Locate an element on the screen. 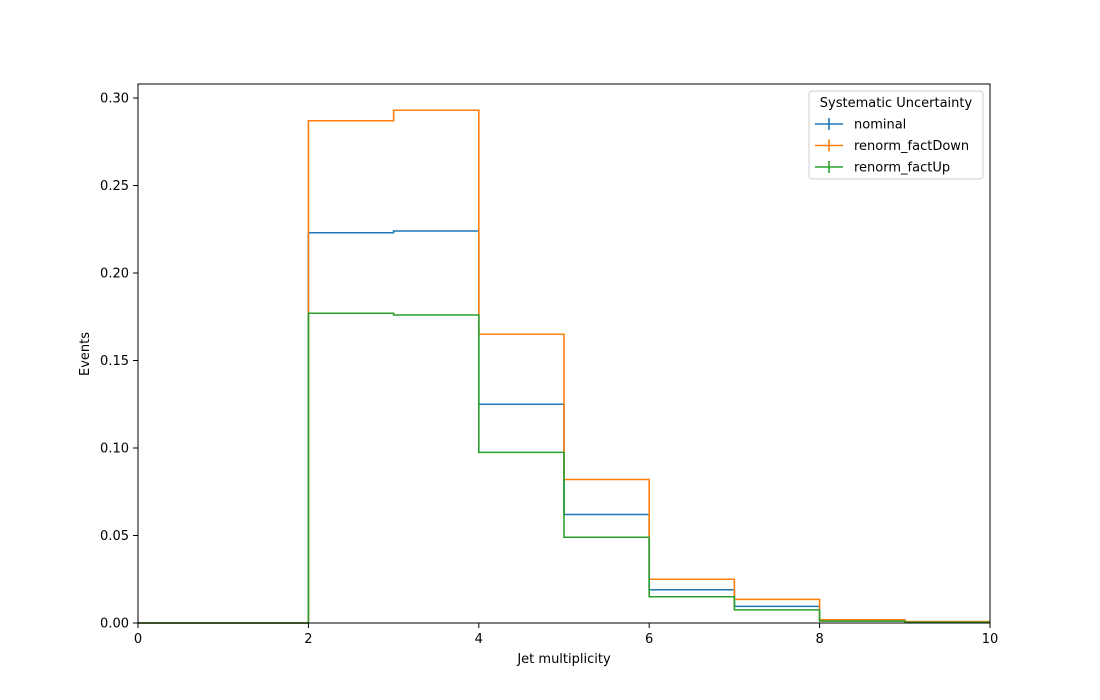 The image size is (1100, 700). legend-entries: nominal renorm_factDown renorm_factUp is located at coordinates (892, 147).